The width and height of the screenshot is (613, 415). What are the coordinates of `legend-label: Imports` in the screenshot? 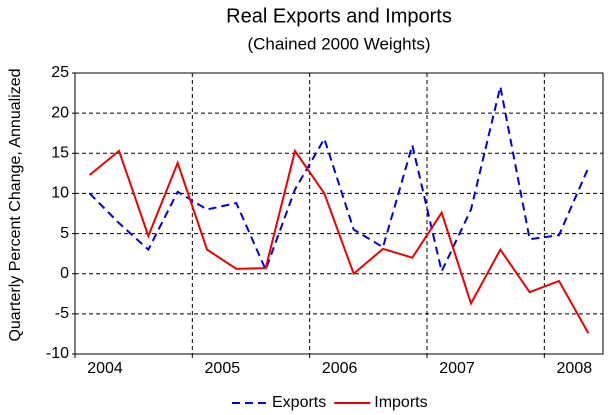 It's located at (400, 402).